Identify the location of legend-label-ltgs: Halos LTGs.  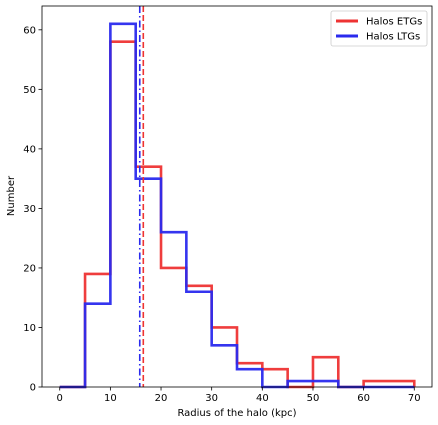
(393, 37).